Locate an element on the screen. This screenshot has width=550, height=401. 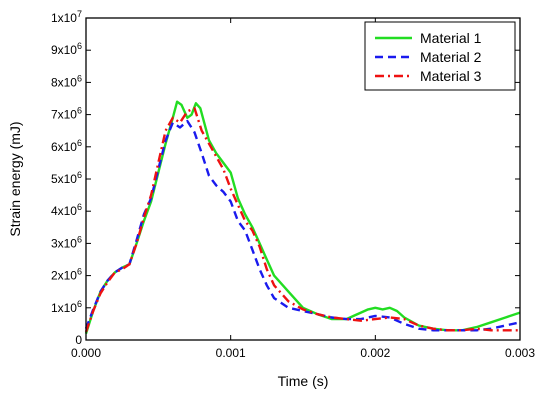
x-axis-title: Time (s) is located at coordinates (303, 381).